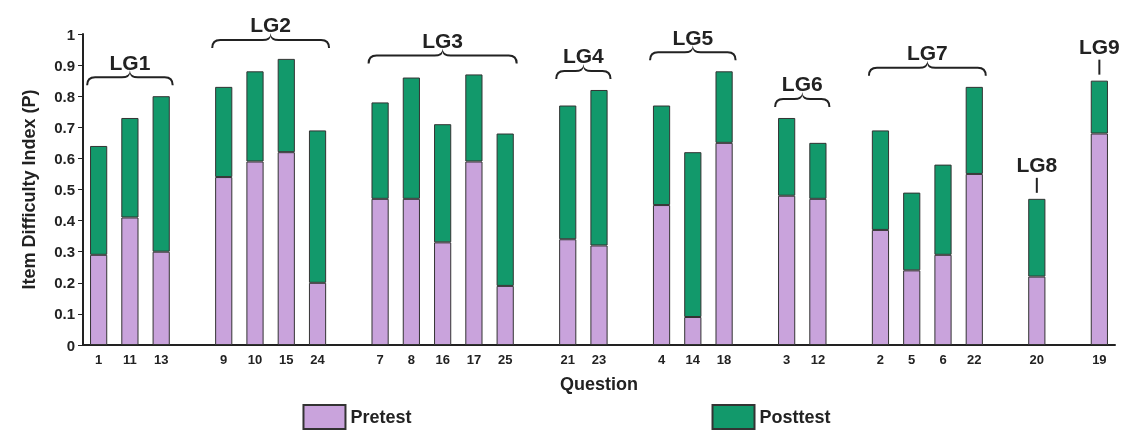 The height and width of the screenshot is (443, 1133). Describe the element at coordinates (567, 359) in the screenshot. I see `x-tick-label: 21` at that location.